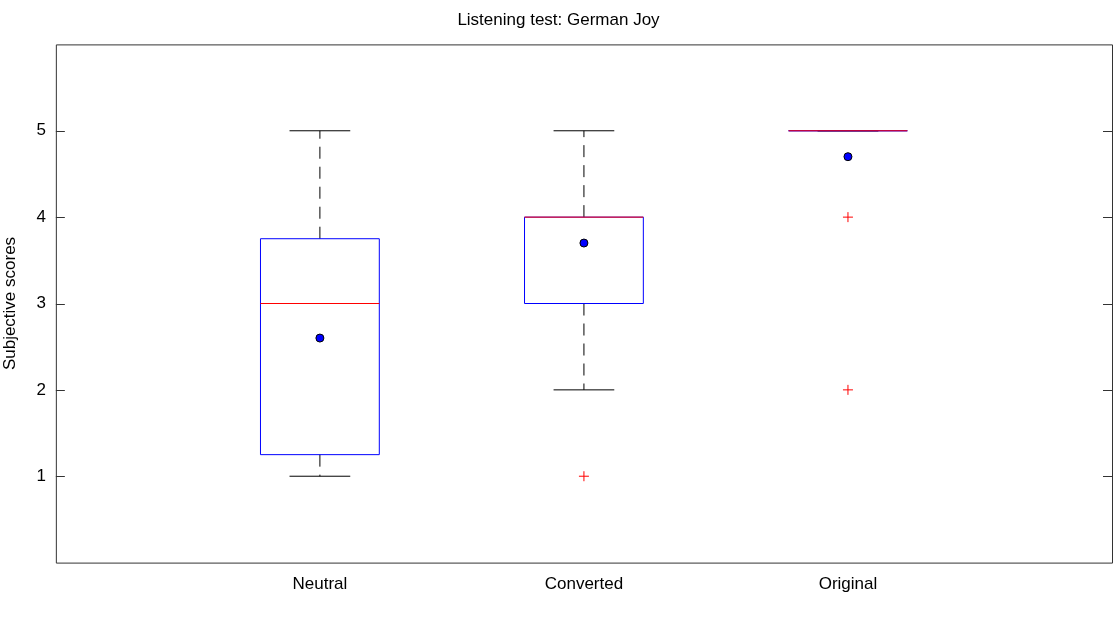  Describe the element at coordinates (41, 389) in the screenshot. I see `y-tick-label: 2` at that location.